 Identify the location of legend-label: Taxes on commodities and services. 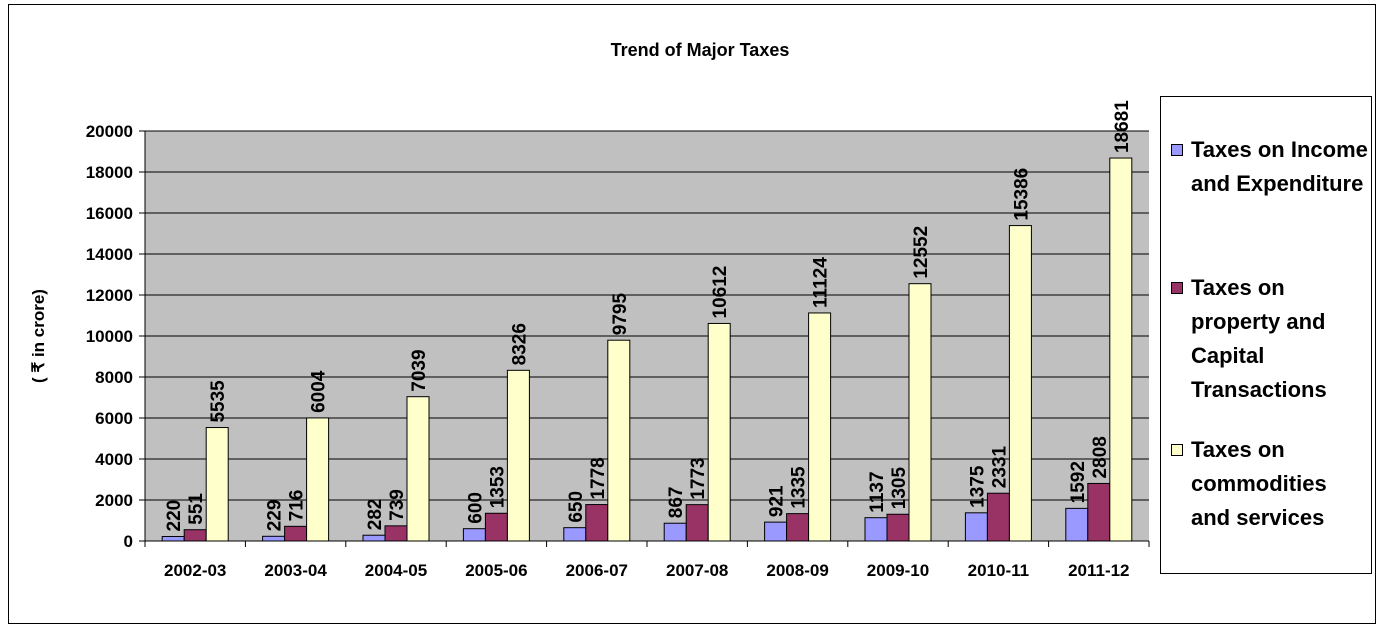
(1259, 483).